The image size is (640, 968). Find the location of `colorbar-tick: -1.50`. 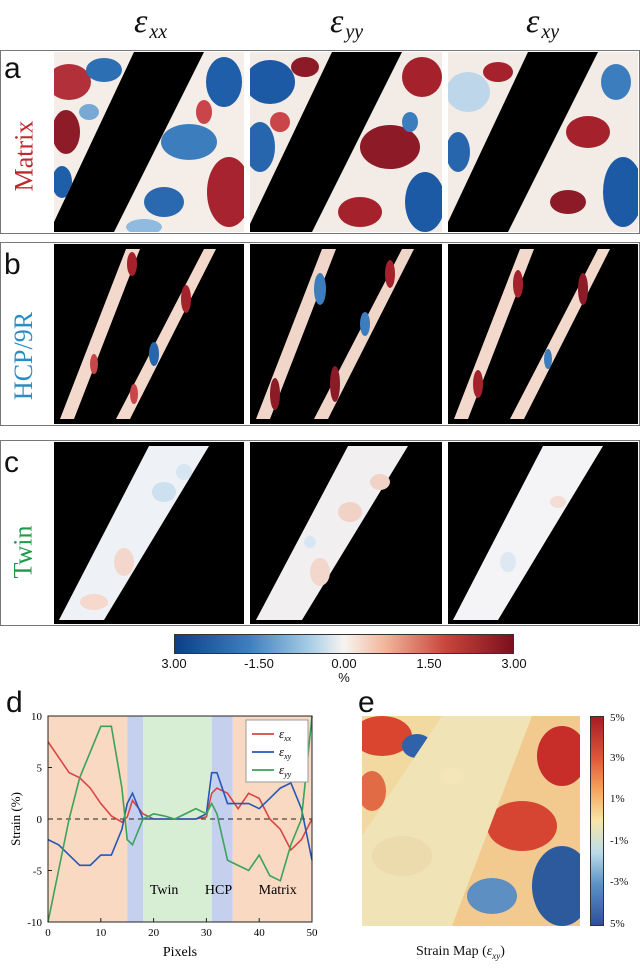

colorbar-tick: -1.50 is located at coordinates (259, 663).